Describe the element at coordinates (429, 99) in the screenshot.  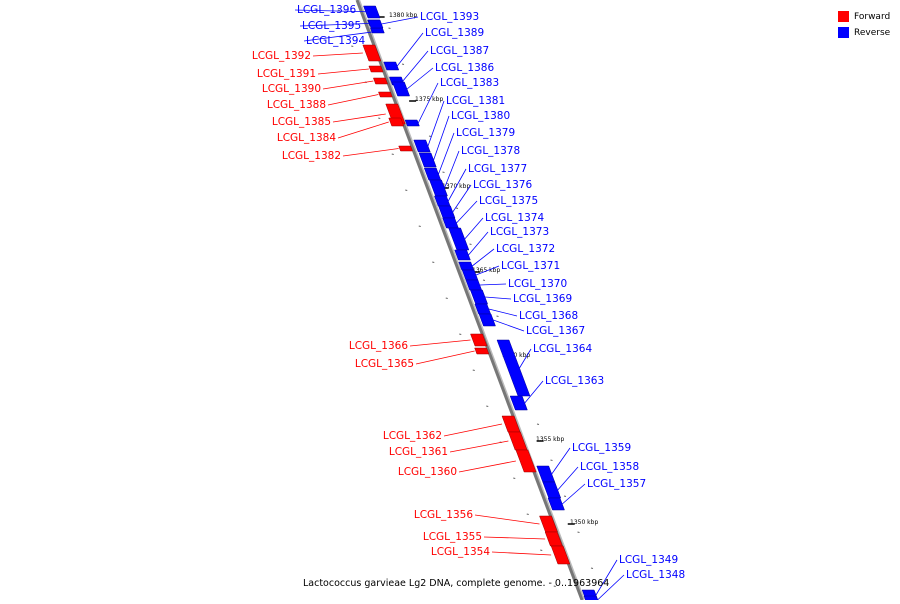
I see `scale-tick-label: 1375 kbp` at that location.